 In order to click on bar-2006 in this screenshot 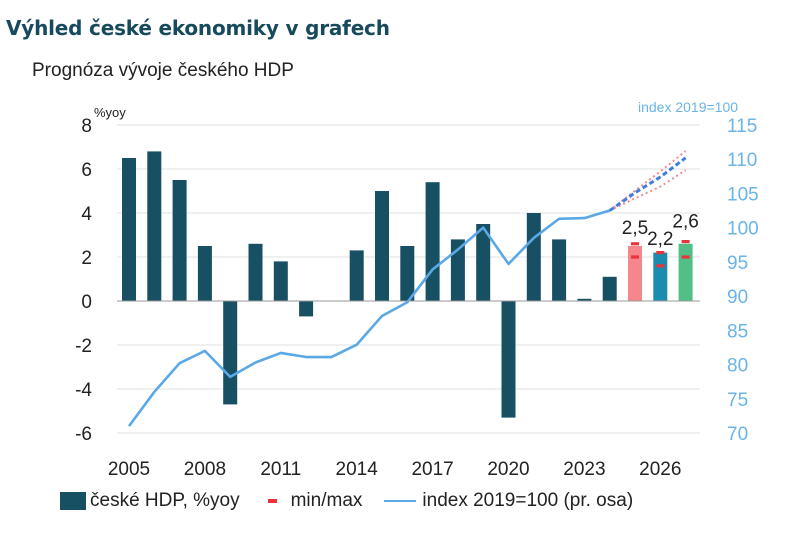, I will do `click(154, 226)`.